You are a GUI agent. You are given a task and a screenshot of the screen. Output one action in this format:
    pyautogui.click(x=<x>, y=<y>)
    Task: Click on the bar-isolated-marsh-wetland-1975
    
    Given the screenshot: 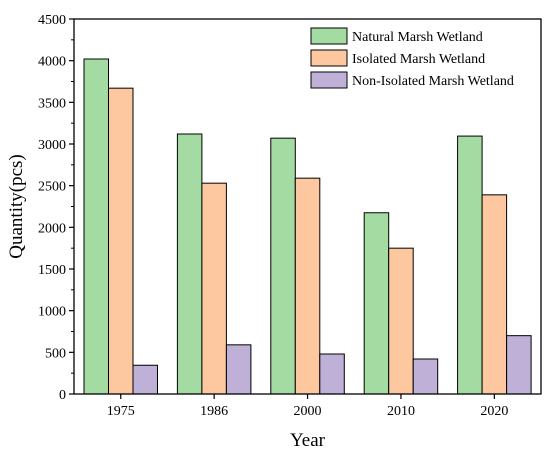 What is the action you would take?
    pyautogui.click(x=121, y=241)
    